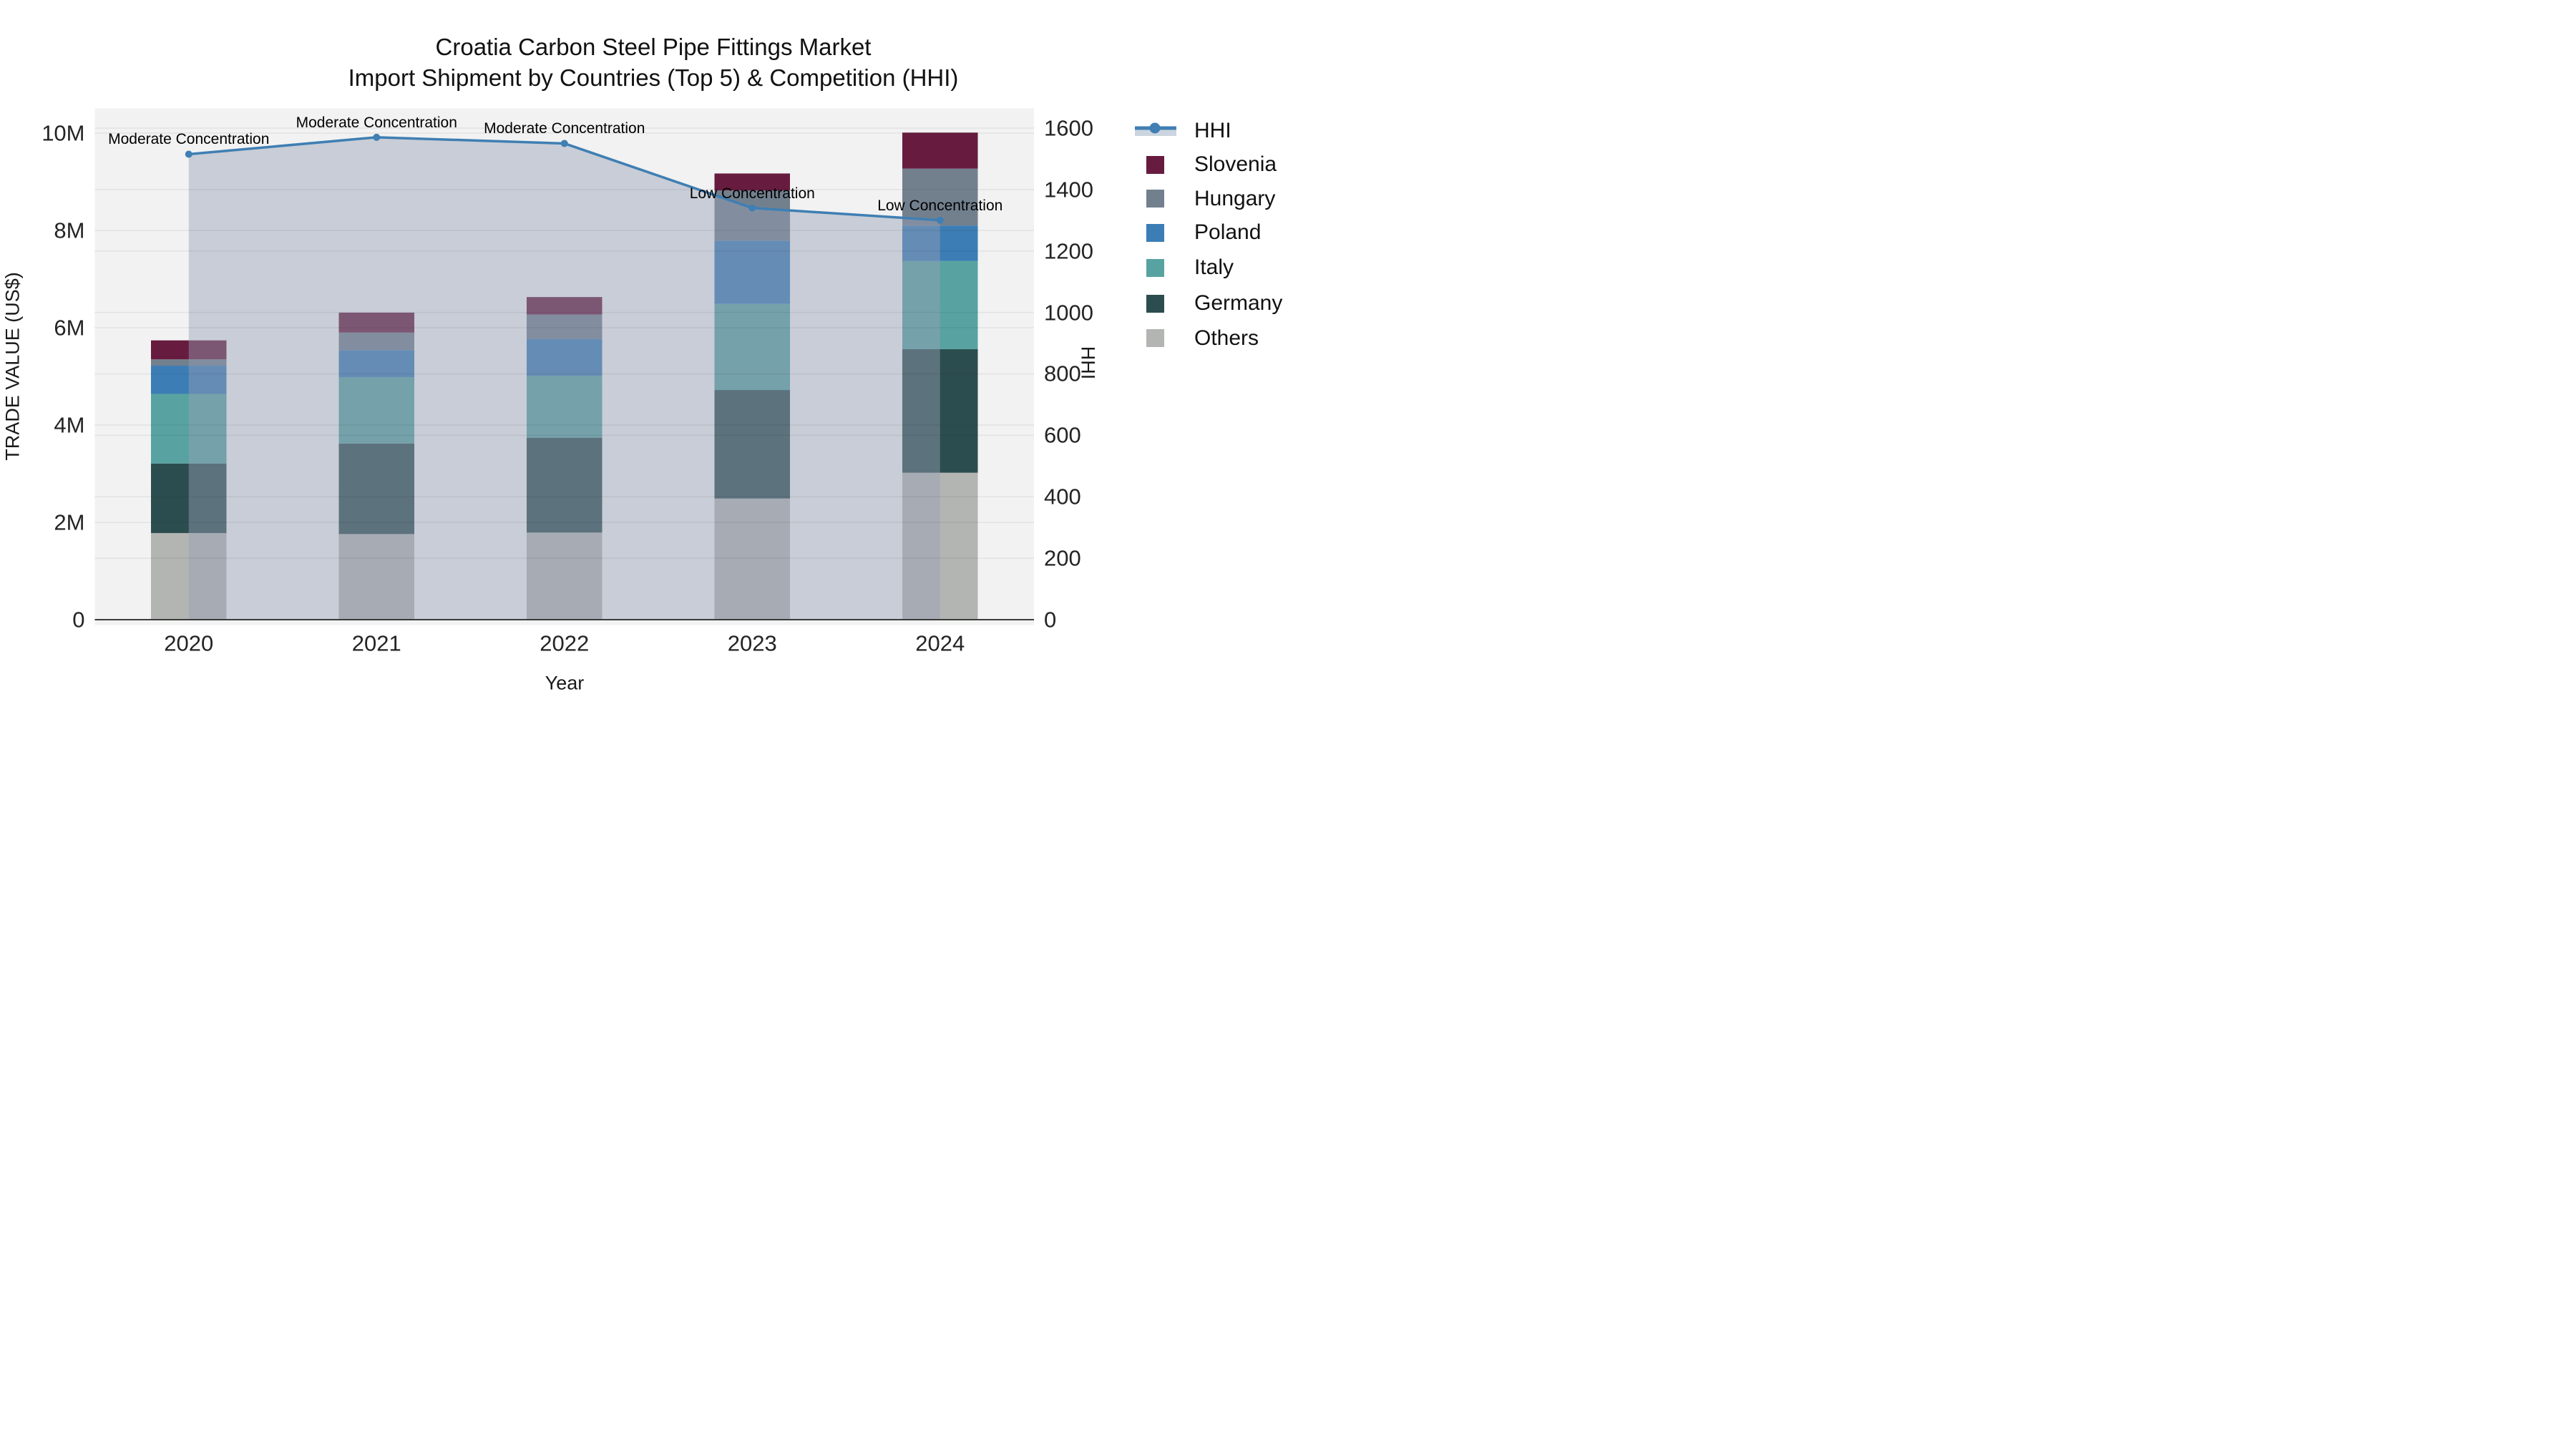 Image resolution: width=2576 pixels, height=1449 pixels. What do you see at coordinates (189, 380) in the screenshot?
I see `bar-segment-poland-2020` at bounding box center [189, 380].